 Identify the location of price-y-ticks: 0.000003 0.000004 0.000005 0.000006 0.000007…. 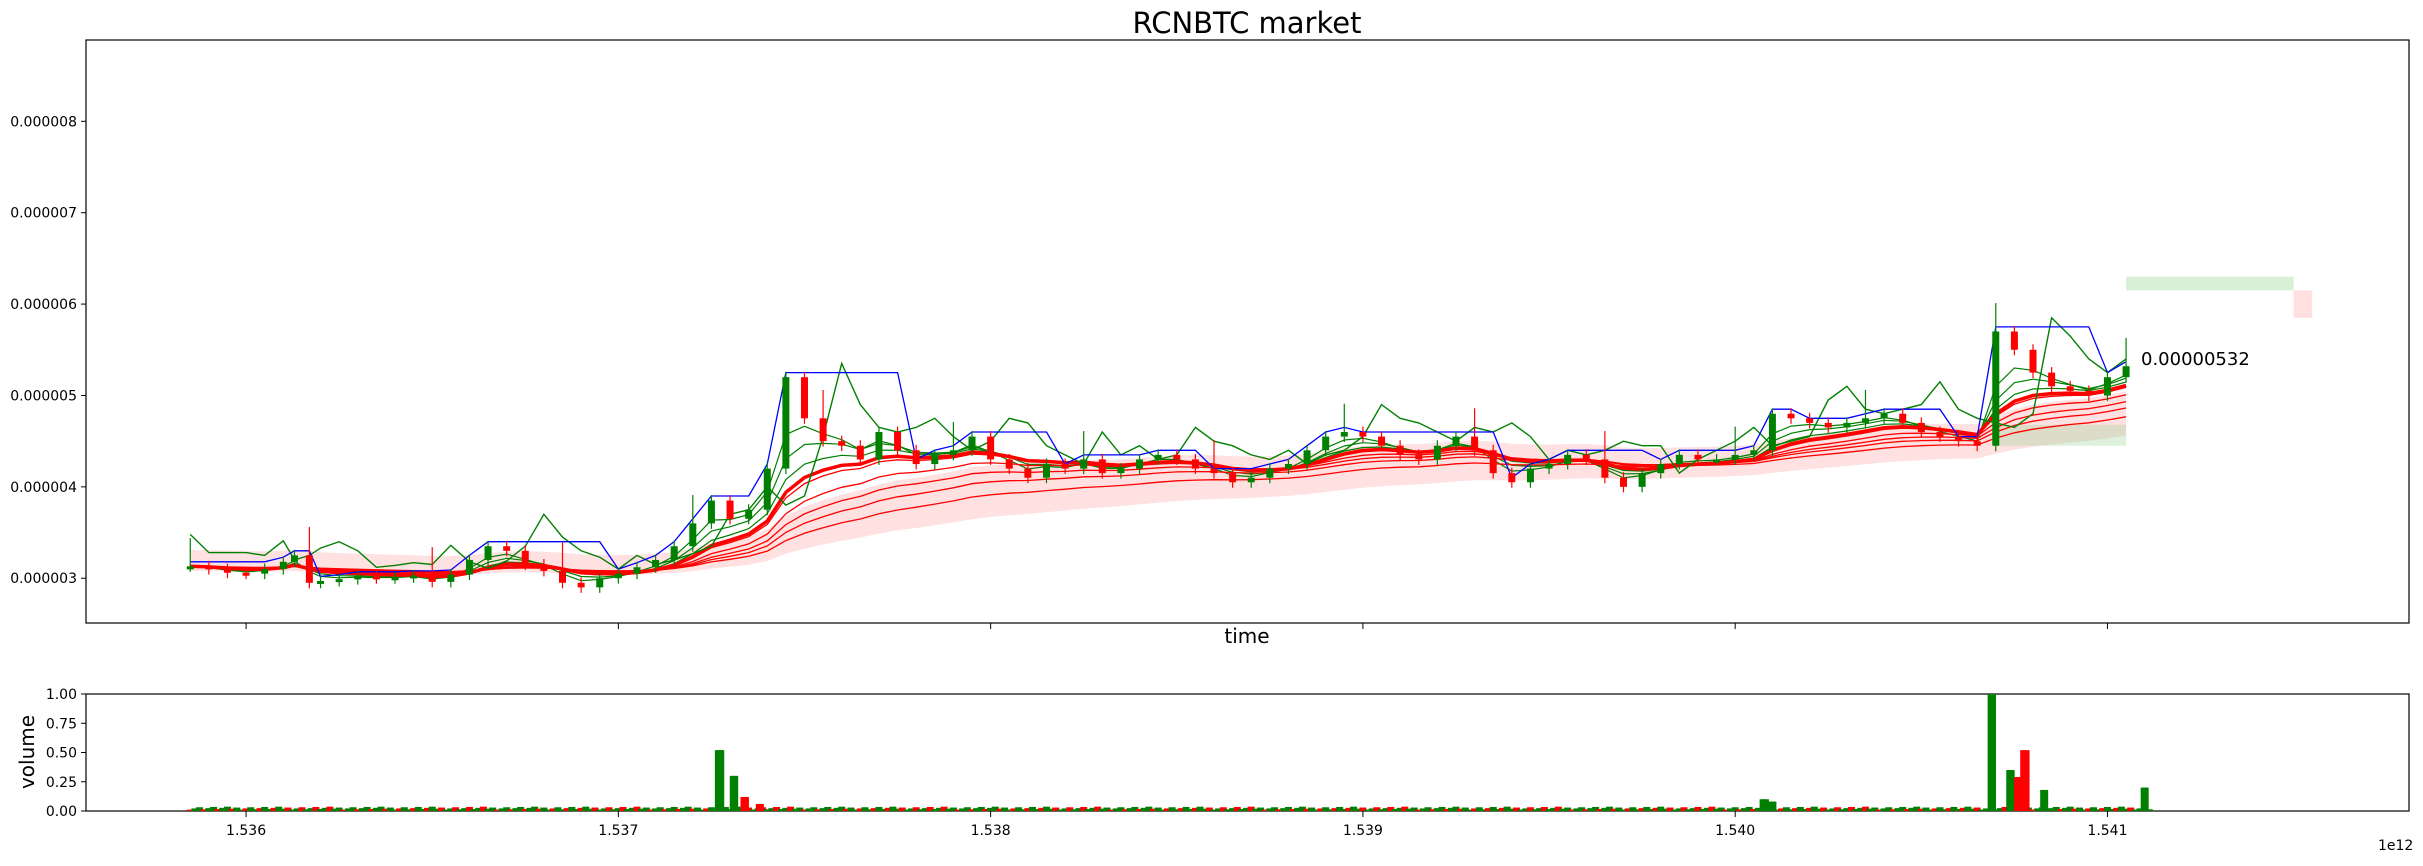
(48, 350).